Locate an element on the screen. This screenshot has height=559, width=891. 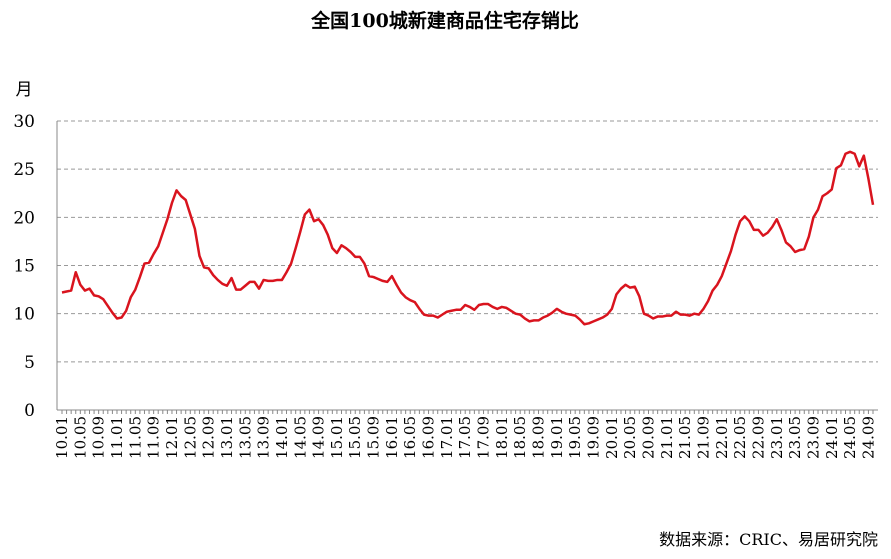
x-tick-label: 20.09 is located at coordinates (648, 437).